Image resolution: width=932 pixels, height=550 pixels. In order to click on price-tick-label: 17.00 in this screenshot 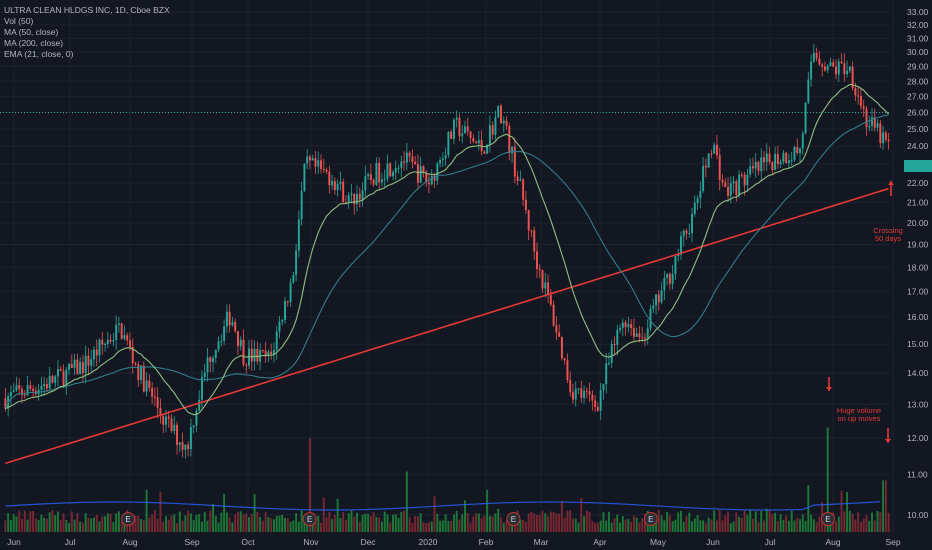, I will do `click(918, 291)`.